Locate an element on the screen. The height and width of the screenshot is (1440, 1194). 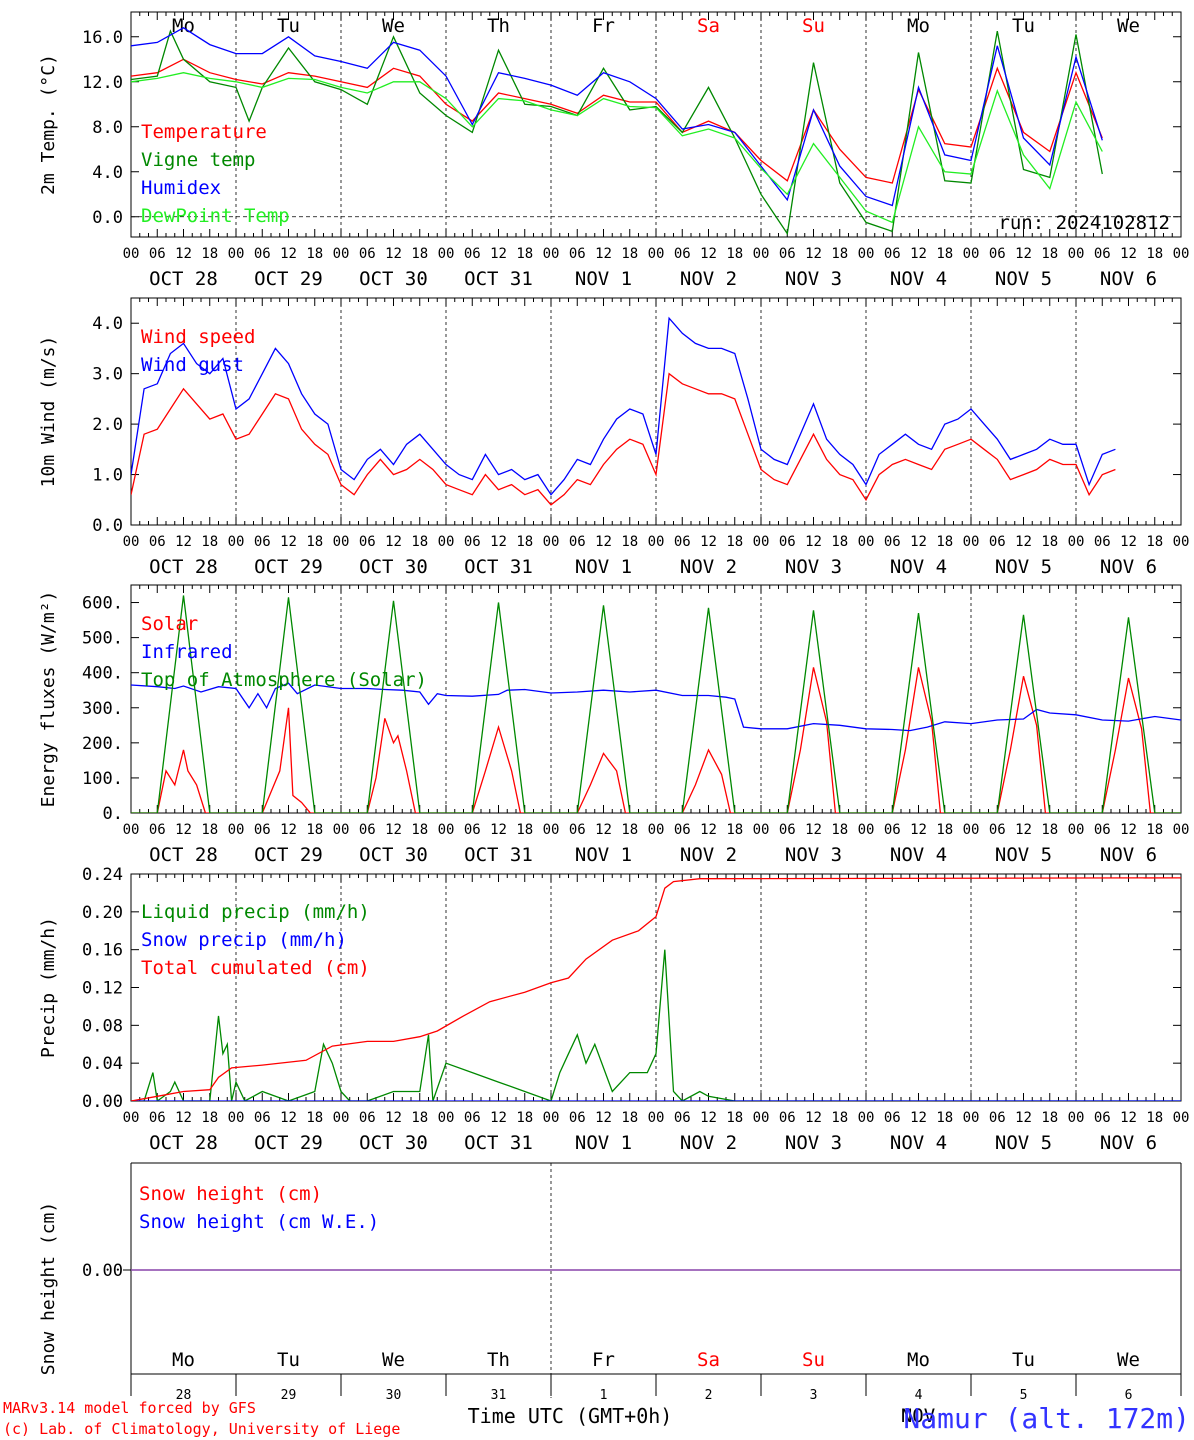
y-tick-label: 0.00 is located at coordinates (102, 1102).